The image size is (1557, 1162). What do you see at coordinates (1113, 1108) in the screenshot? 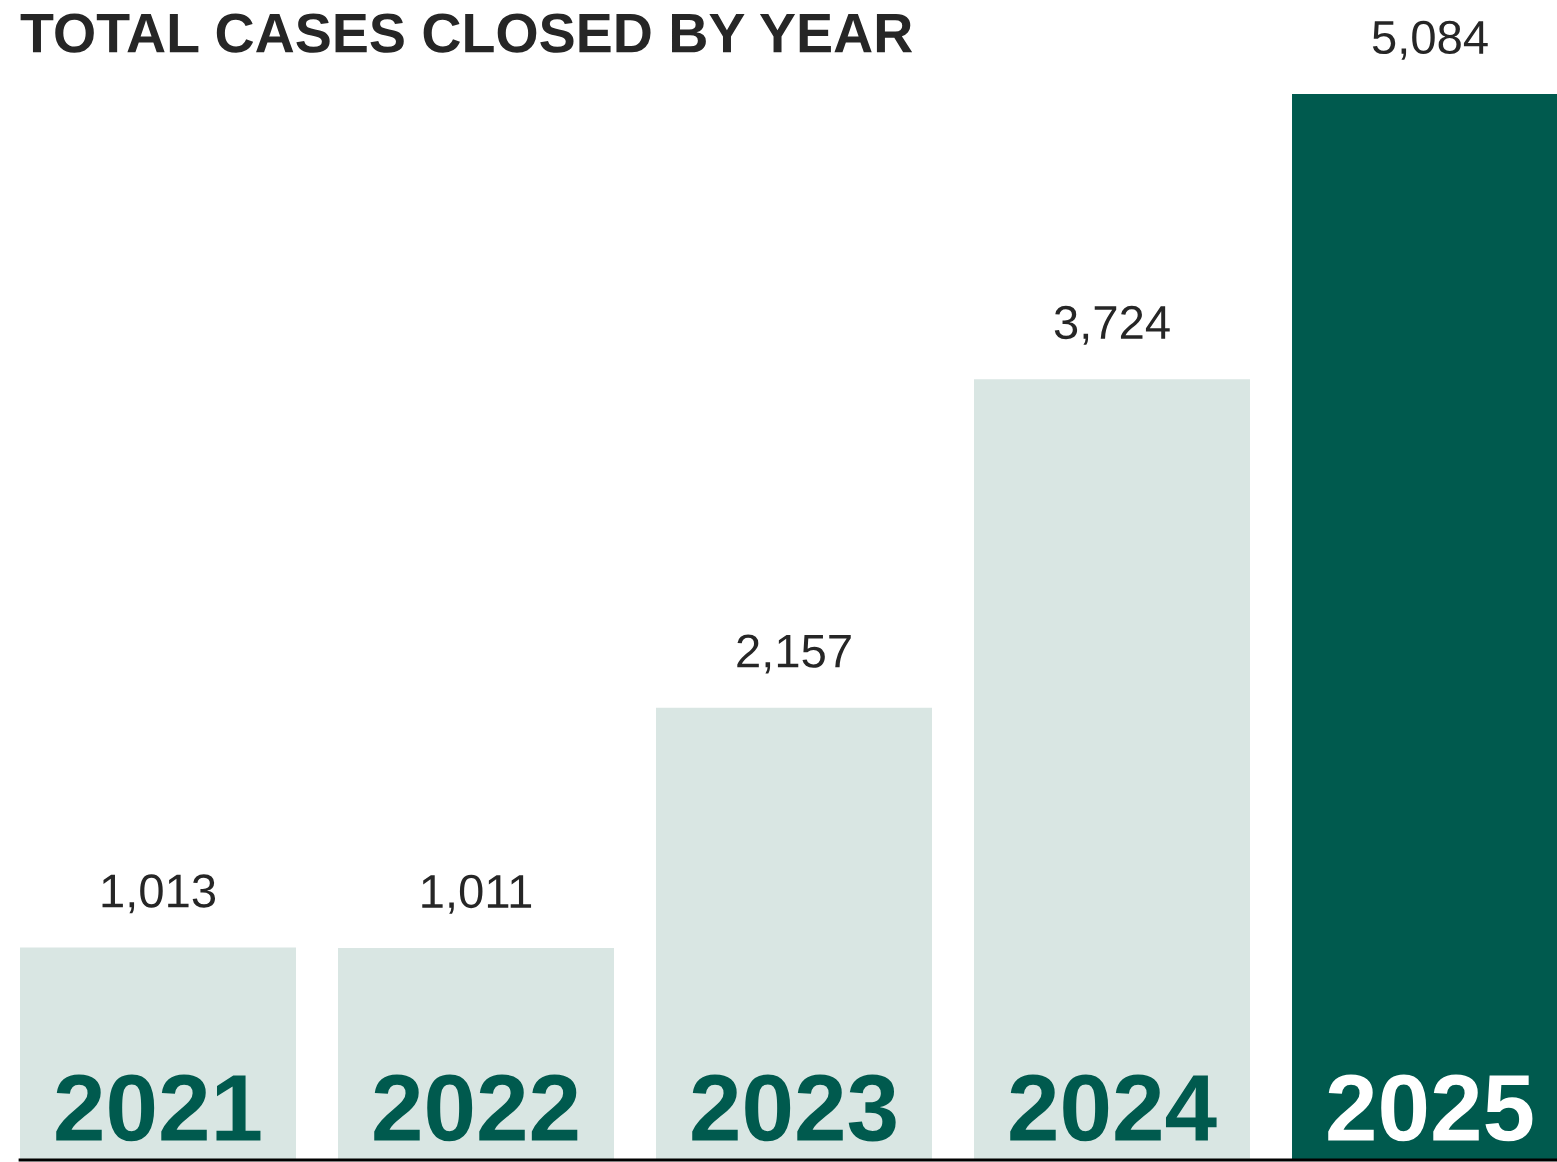
I see `x-tick-label: 2024` at bounding box center [1113, 1108].